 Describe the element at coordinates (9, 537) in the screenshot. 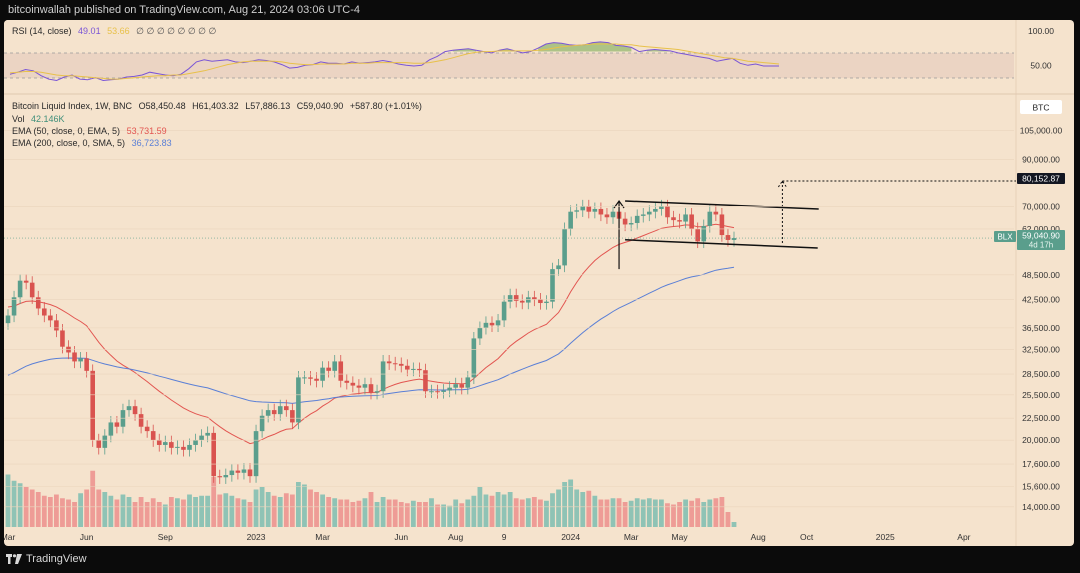

I see `time-tick-label: Mar` at that location.